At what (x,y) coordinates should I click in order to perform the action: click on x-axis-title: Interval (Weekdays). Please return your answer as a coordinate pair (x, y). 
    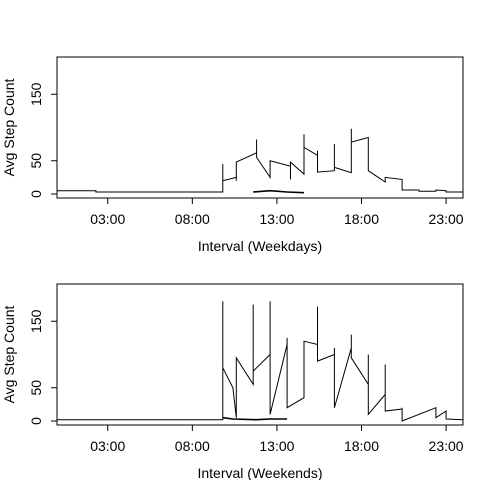
    Looking at the image, I should click on (260, 246).